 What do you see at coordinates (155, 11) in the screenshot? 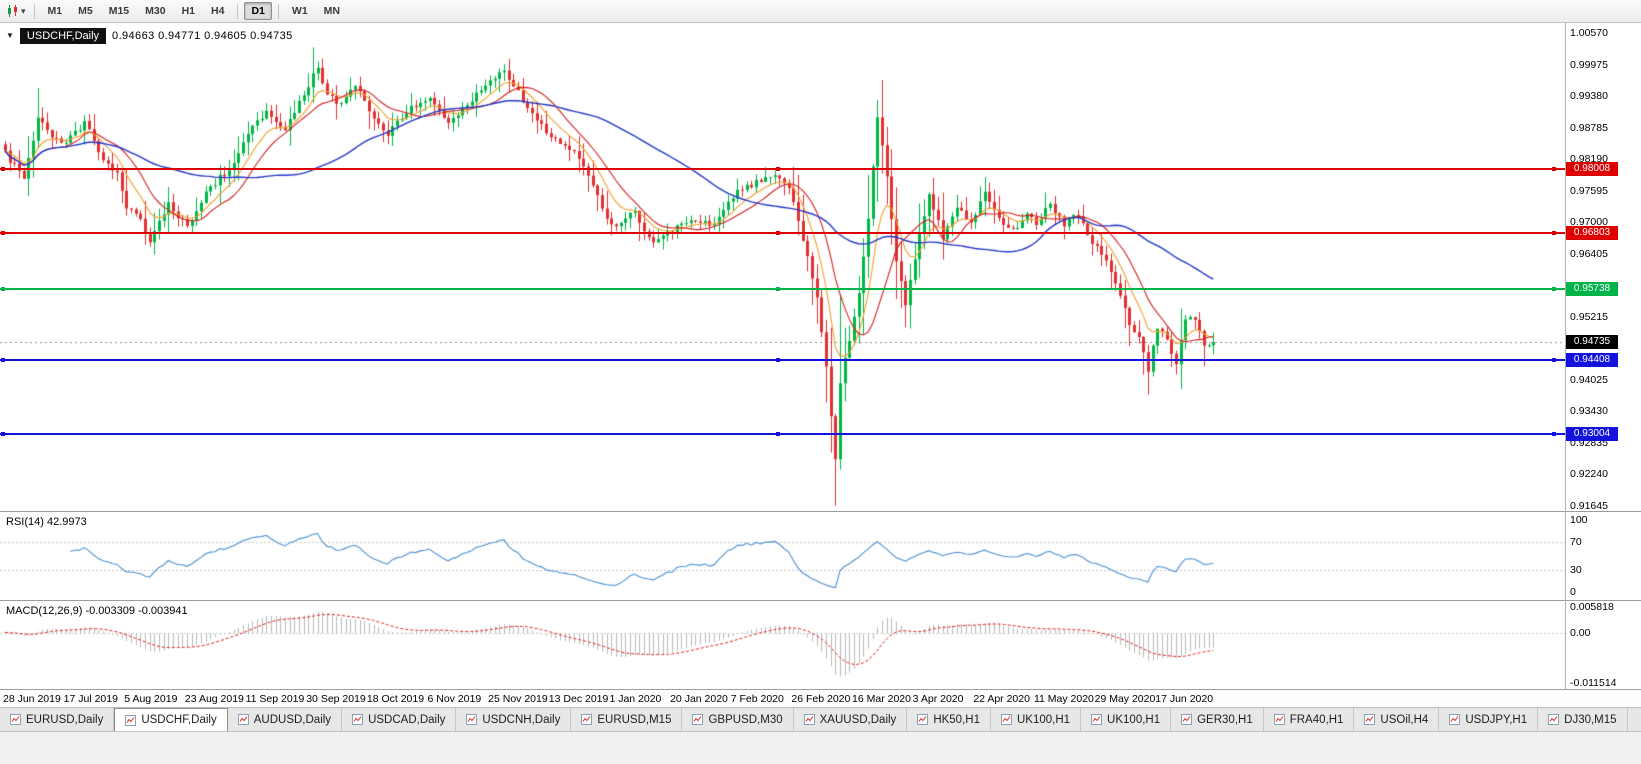
I see `timeframe-button-m30: M30` at bounding box center [155, 11].